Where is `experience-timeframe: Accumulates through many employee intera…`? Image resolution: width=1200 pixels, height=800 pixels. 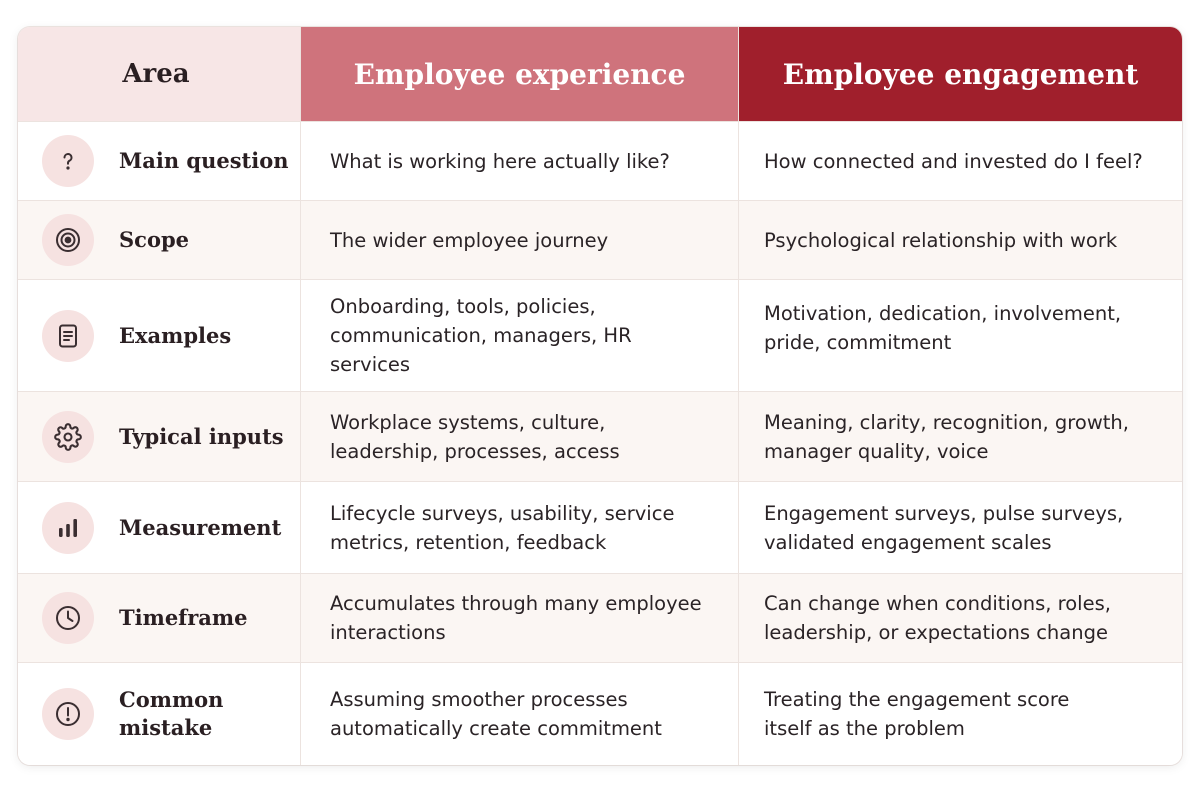
experience-timeframe: Accumulates through many employee intera… is located at coordinates (520, 618).